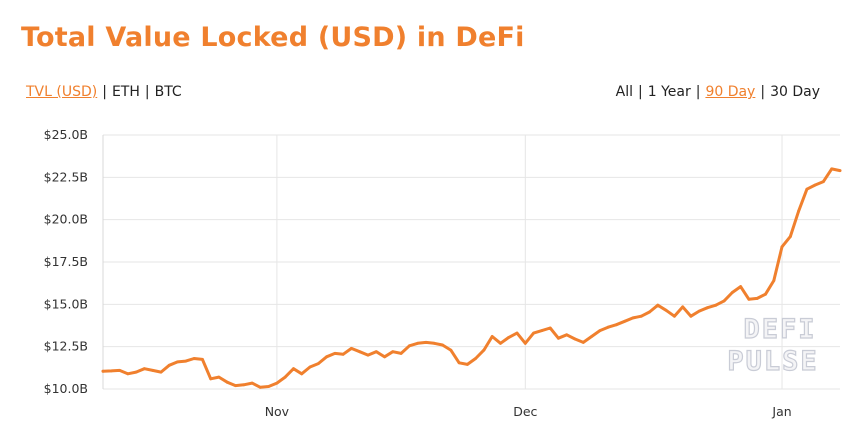 The height and width of the screenshot is (439, 862). I want to click on unit-toggle: TVL (USD) | ETH | BTC, so click(104, 92).